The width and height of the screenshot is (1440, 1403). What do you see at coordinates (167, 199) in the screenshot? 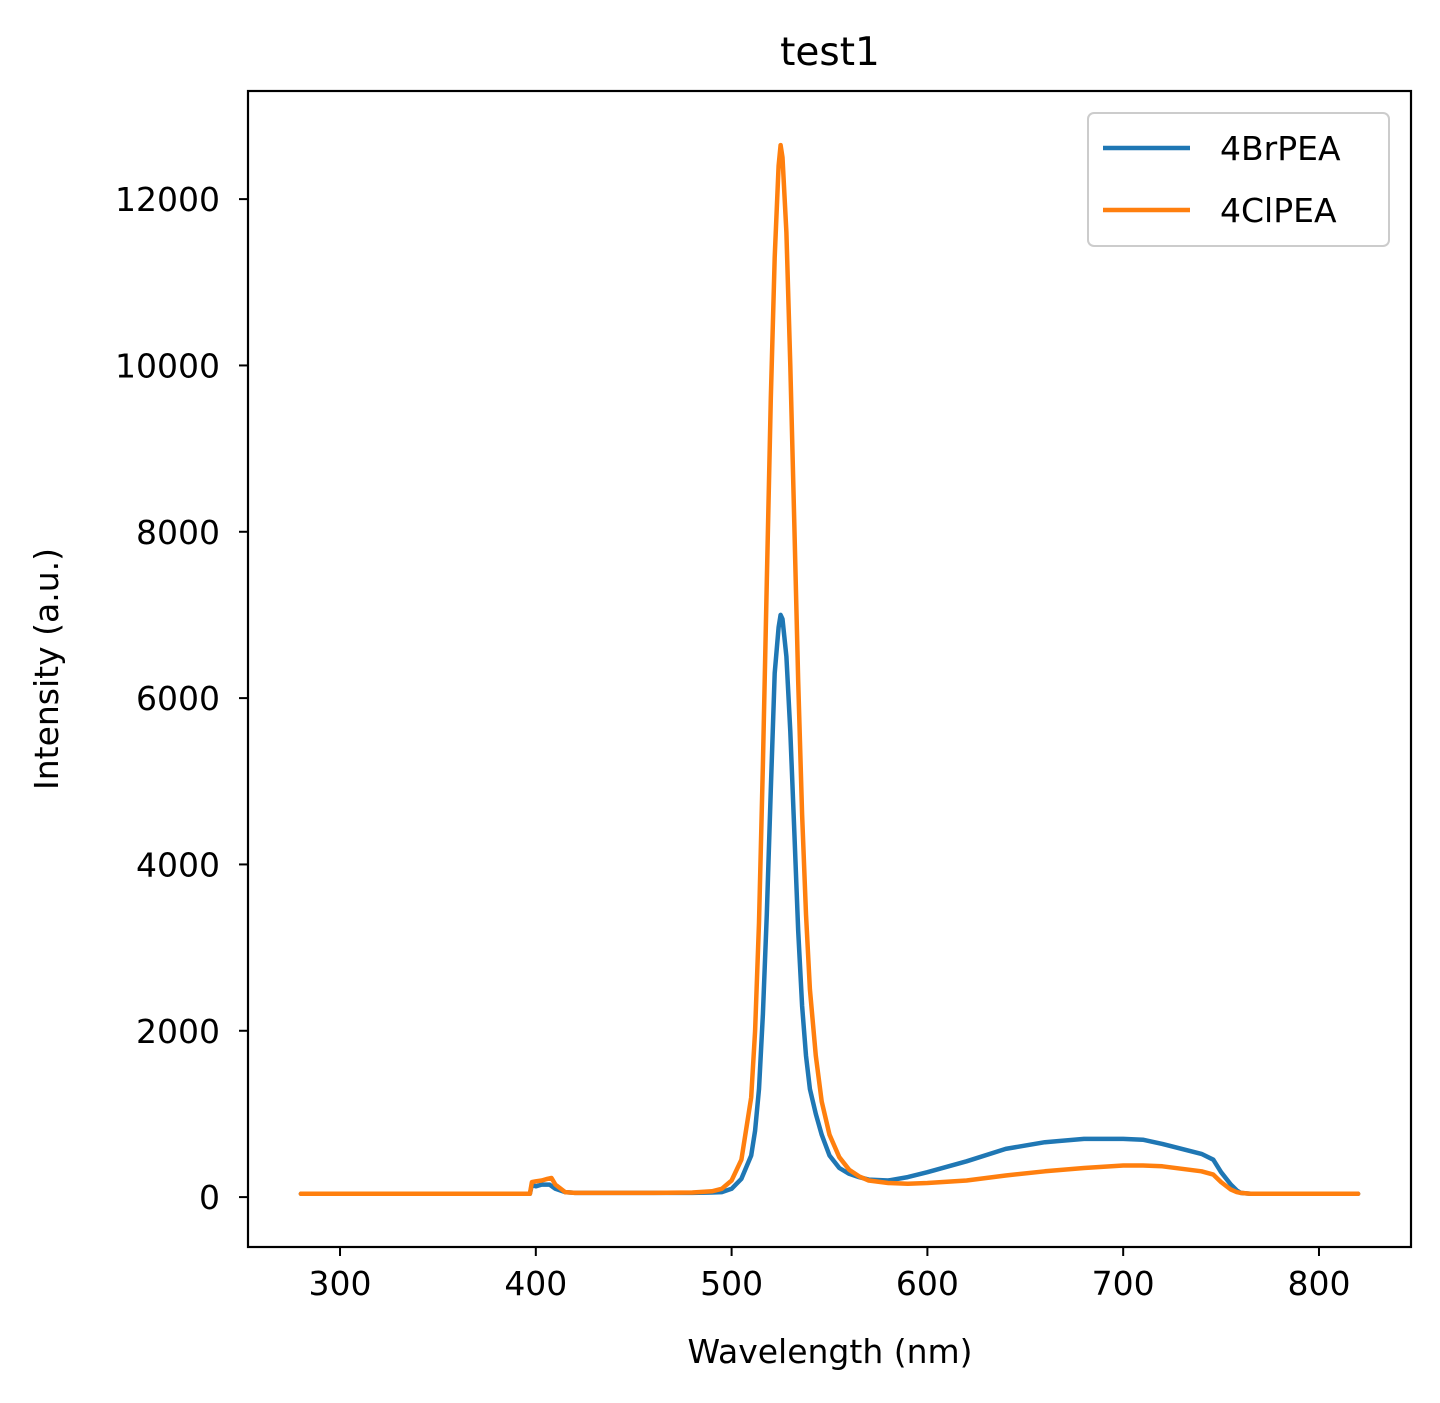
I see `y-tick-label: 12000` at bounding box center [167, 199].